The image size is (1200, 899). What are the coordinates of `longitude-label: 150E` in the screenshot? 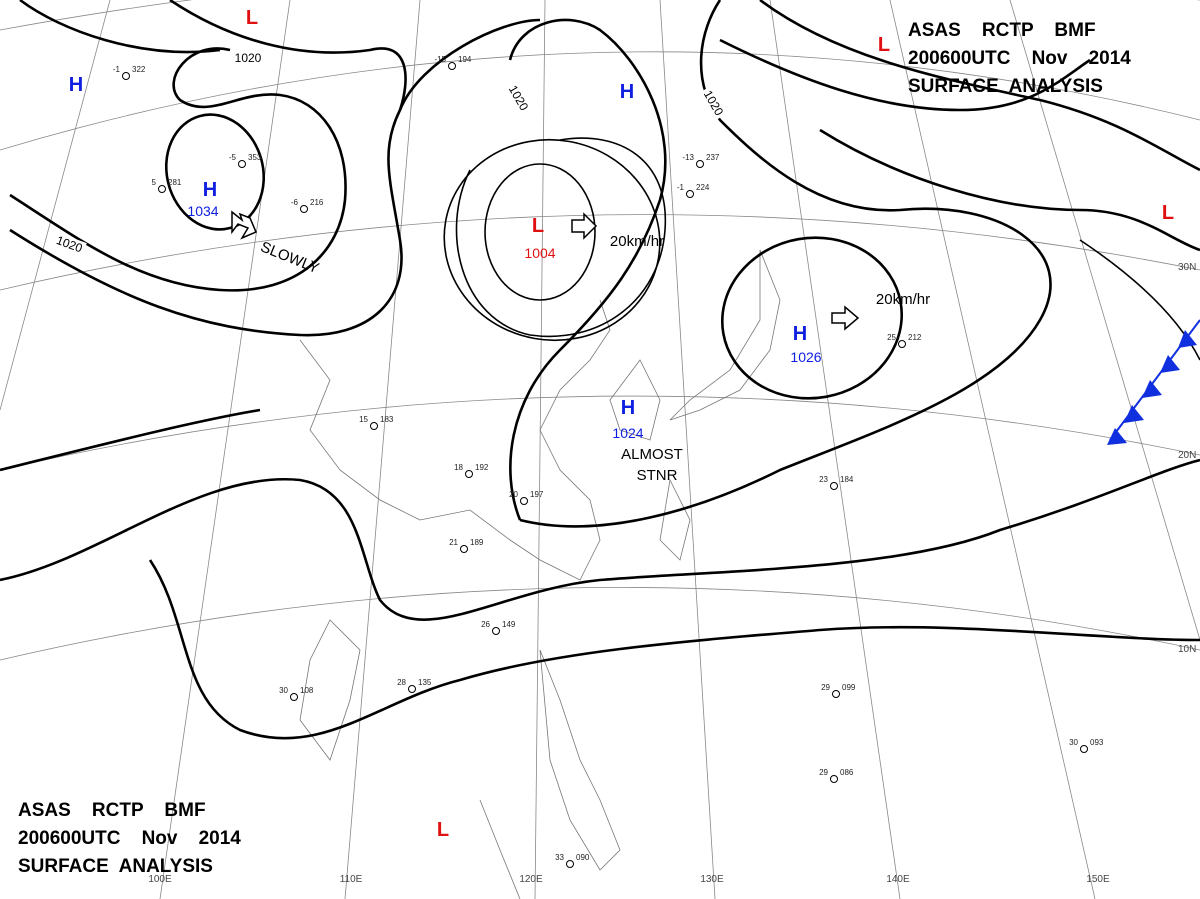 It's located at (1098, 879).